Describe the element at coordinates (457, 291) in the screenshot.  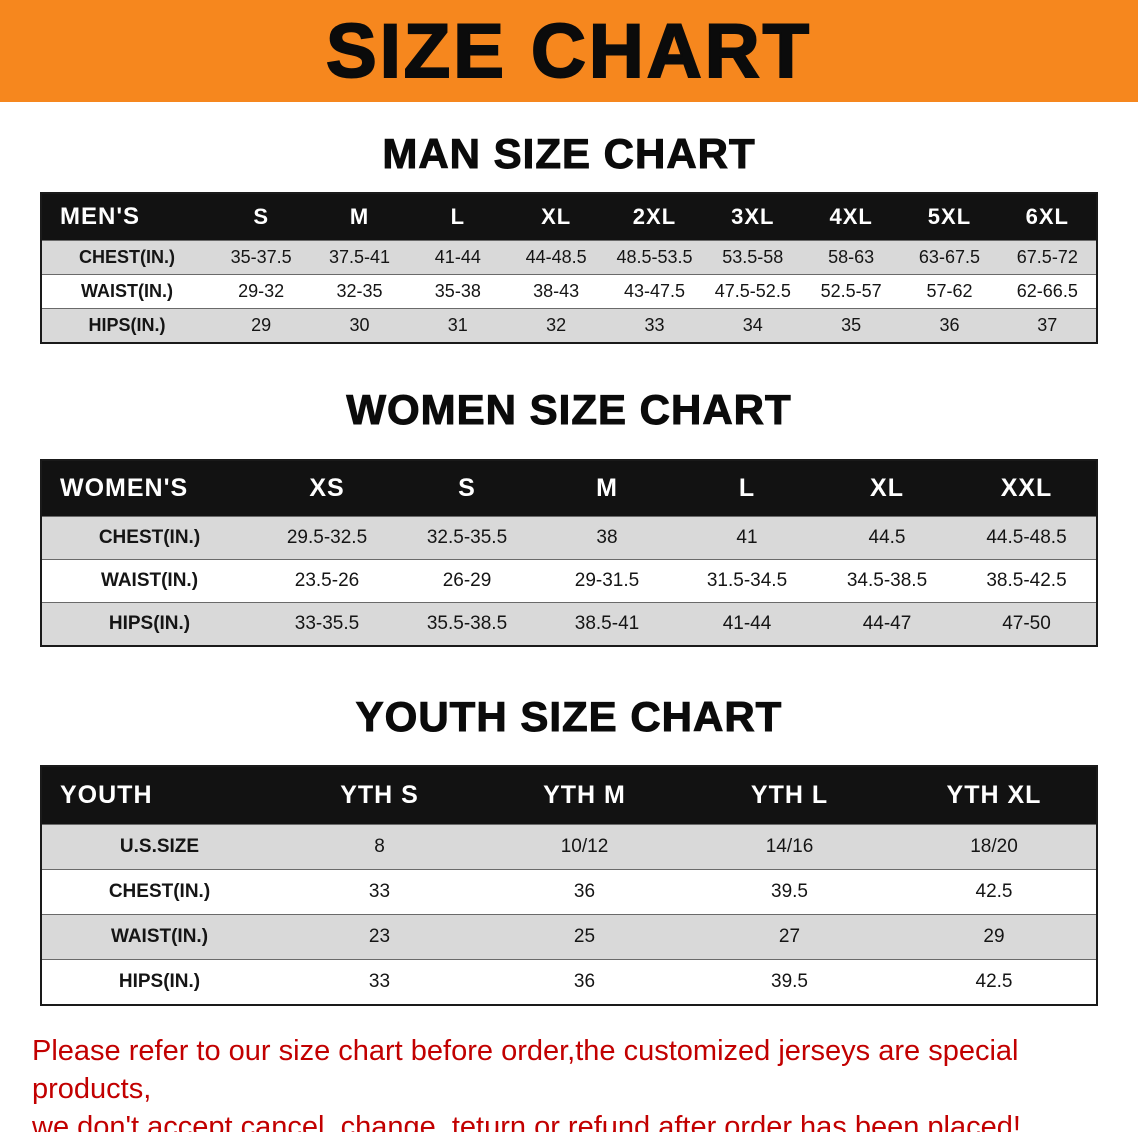
I see `size-value: 35-38` at that location.